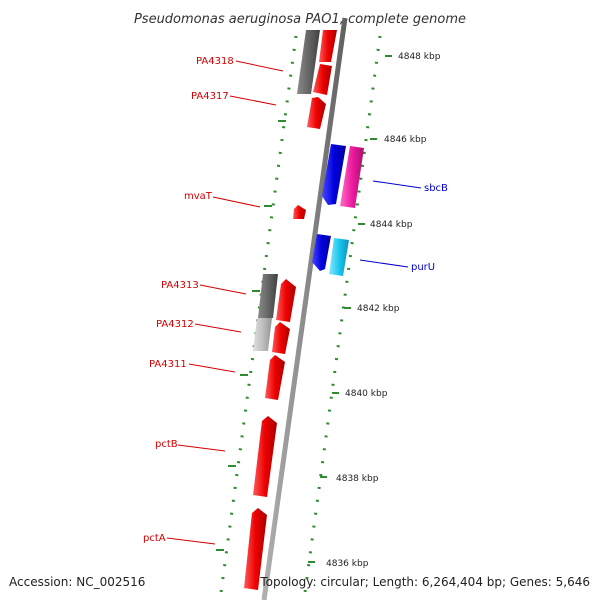 This screenshot has height=600, width=600. I want to click on label-PA4312: PA4312, so click(175, 324).